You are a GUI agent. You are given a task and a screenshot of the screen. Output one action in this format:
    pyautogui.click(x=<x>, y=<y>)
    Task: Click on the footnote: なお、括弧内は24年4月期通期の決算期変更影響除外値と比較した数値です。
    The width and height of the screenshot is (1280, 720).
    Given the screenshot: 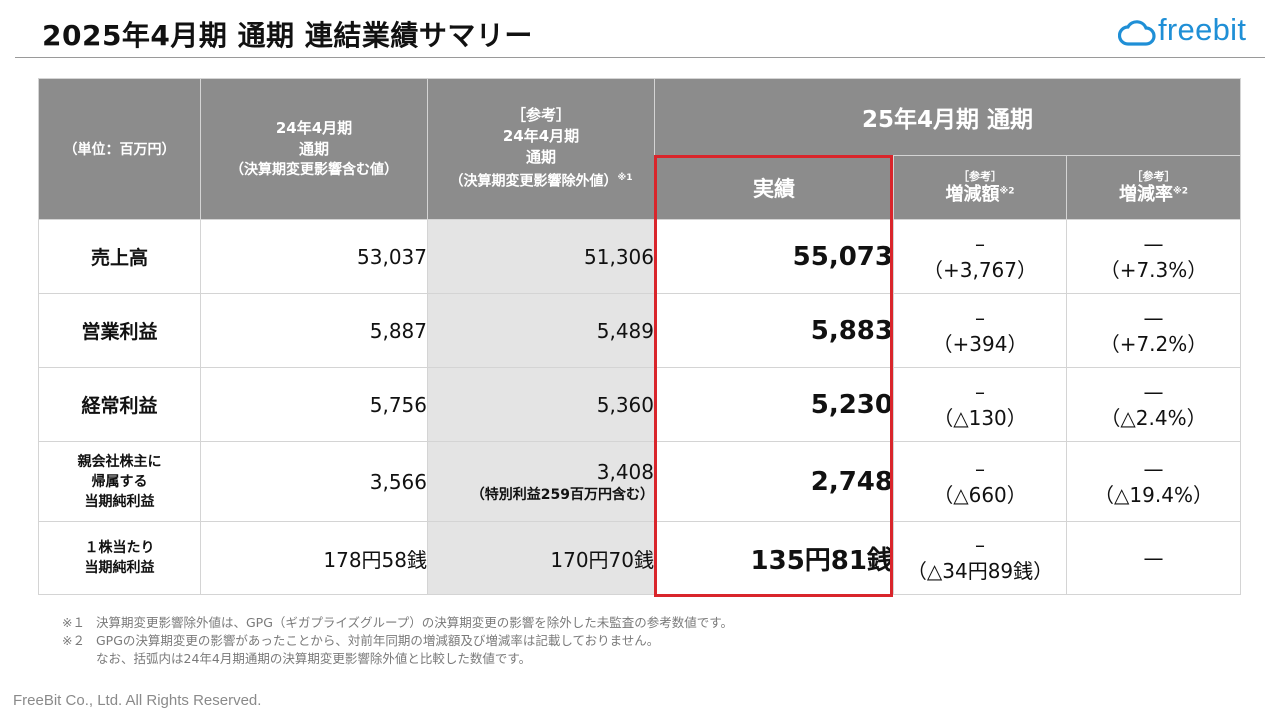 What is the action you would take?
    pyautogui.click(x=314, y=658)
    